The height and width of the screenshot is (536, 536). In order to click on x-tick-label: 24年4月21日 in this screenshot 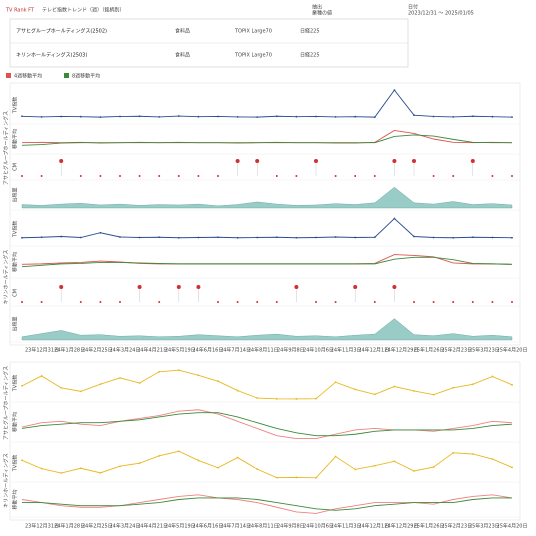, I will do `click(152, 350)`.